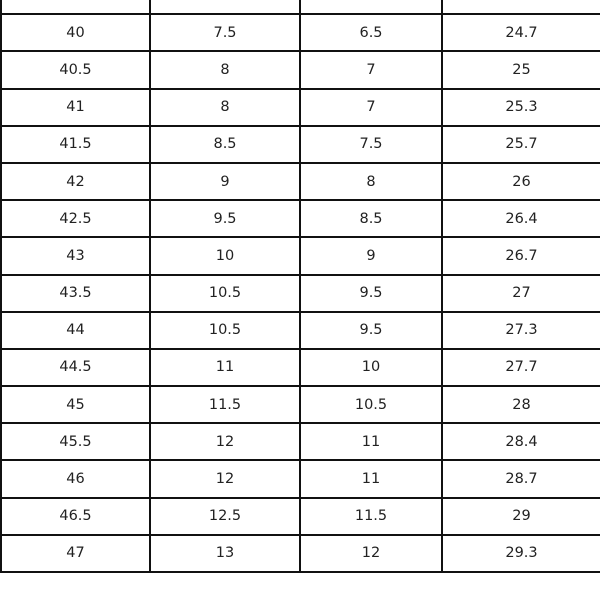 The width and height of the screenshot is (600, 600). I want to click on table-cell: 26.7, so click(520, 256).